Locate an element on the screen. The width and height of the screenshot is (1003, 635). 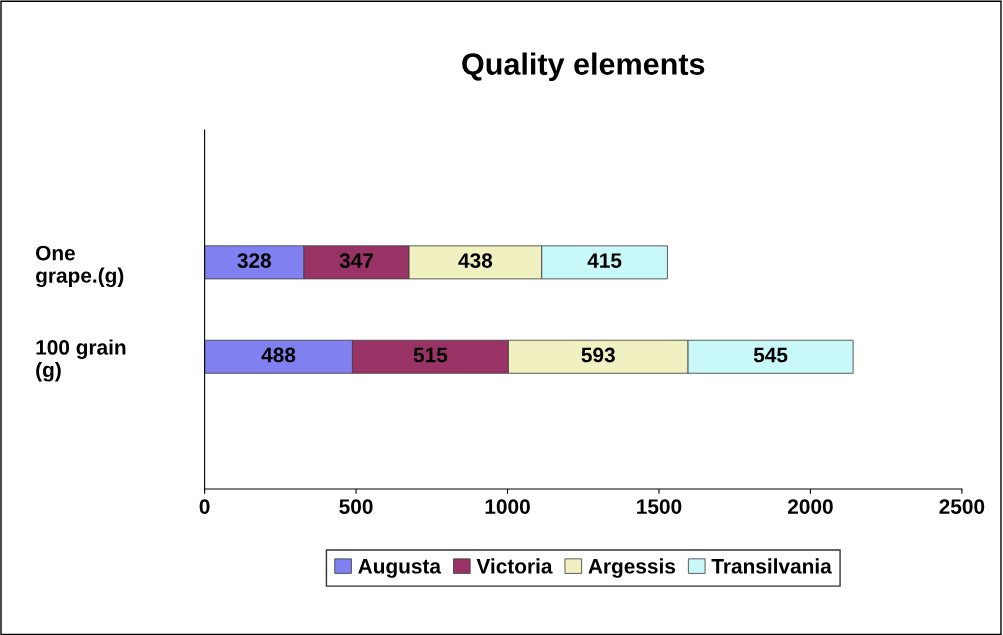
data-label: 593 is located at coordinates (598, 355).